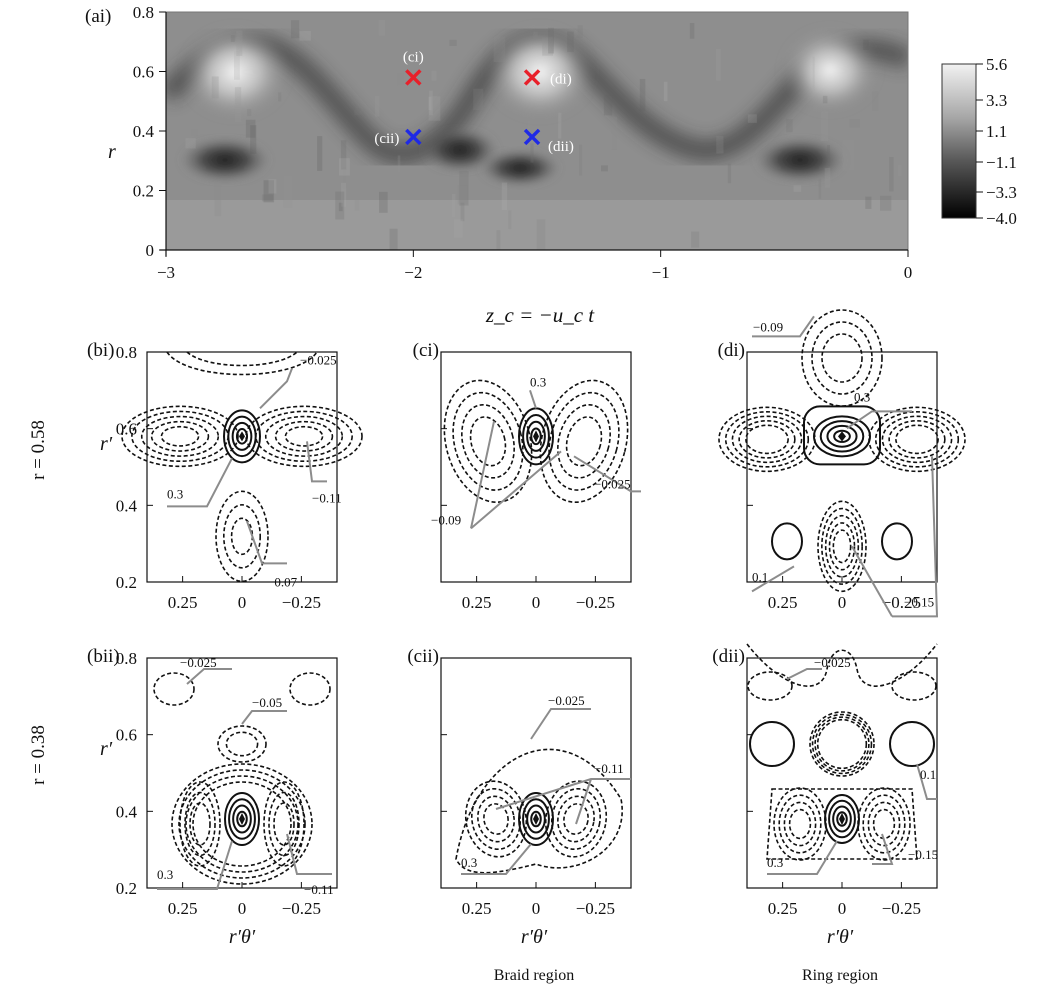 This screenshot has width=1039, height=989. Describe the element at coordinates (731, 350) in the screenshot. I see `panel-label-di: (di)` at that location.